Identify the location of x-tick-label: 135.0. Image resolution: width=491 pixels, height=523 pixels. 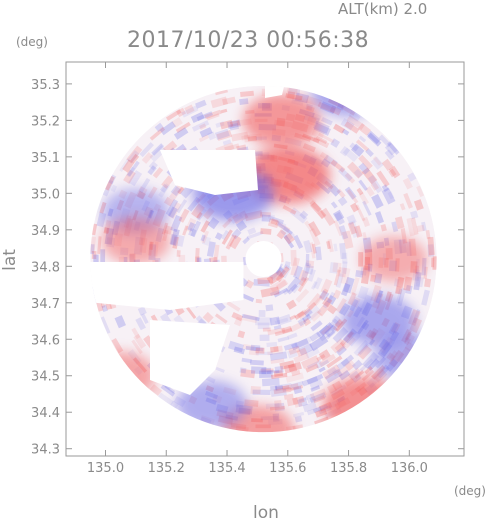
(105, 468).